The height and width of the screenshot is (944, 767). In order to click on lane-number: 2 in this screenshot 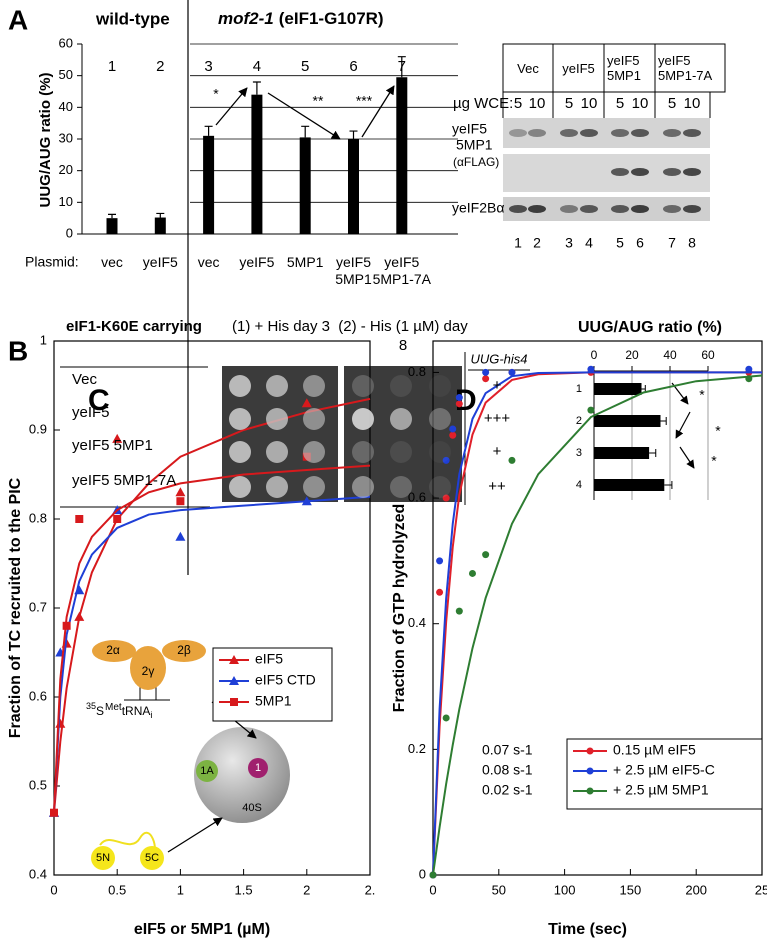, I will do `click(160, 66)`.